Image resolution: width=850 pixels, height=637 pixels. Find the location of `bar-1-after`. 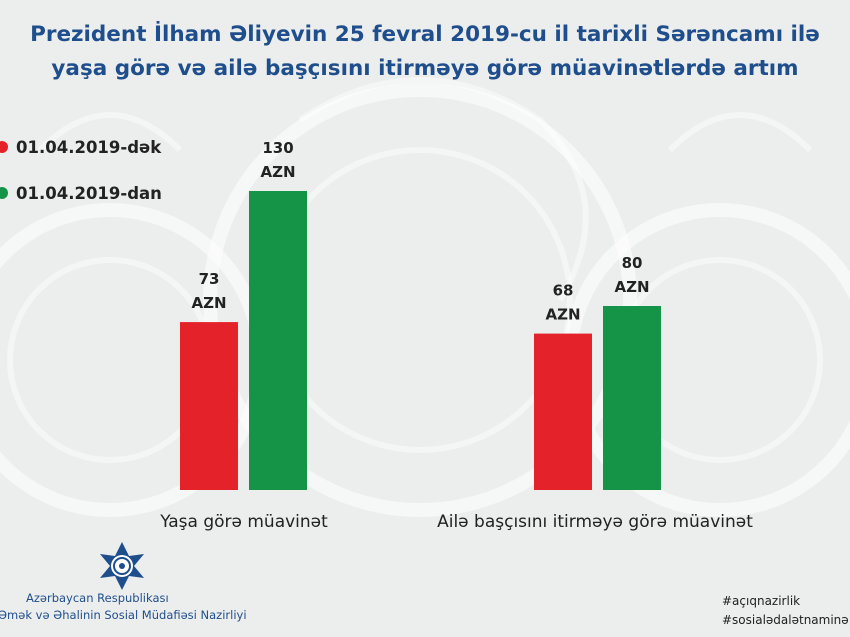

bar-1-after is located at coordinates (278, 340).